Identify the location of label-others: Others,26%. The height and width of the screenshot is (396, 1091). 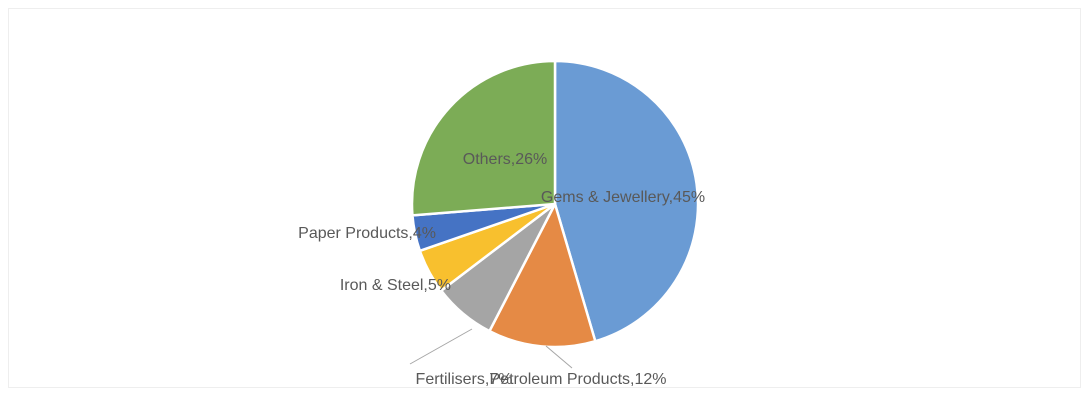
(505, 159).